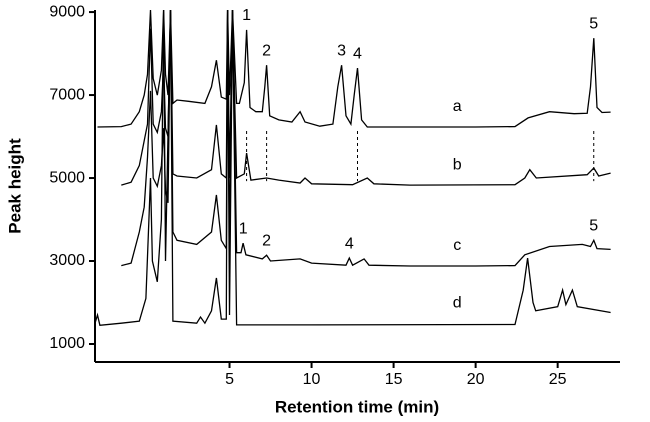  Describe the element at coordinates (357, 406) in the screenshot. I see `x-axis-title: Retention time (min)` at that location.